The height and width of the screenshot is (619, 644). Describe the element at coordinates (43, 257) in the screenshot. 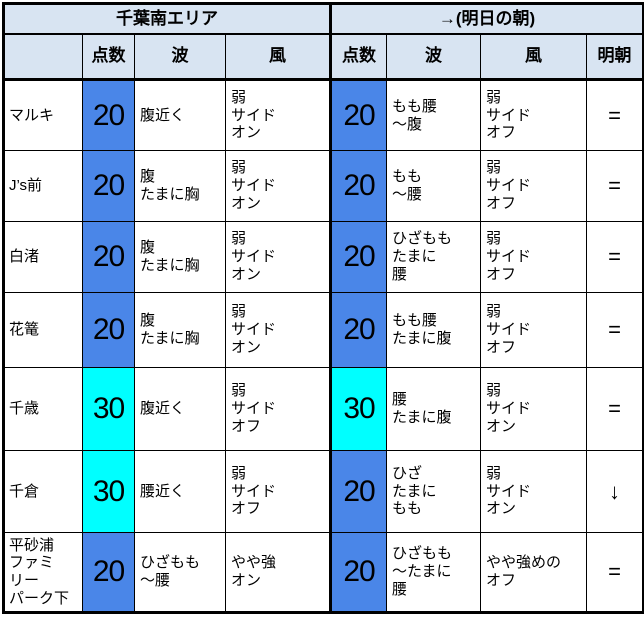

I see `site-cell: 白渚` at that location.